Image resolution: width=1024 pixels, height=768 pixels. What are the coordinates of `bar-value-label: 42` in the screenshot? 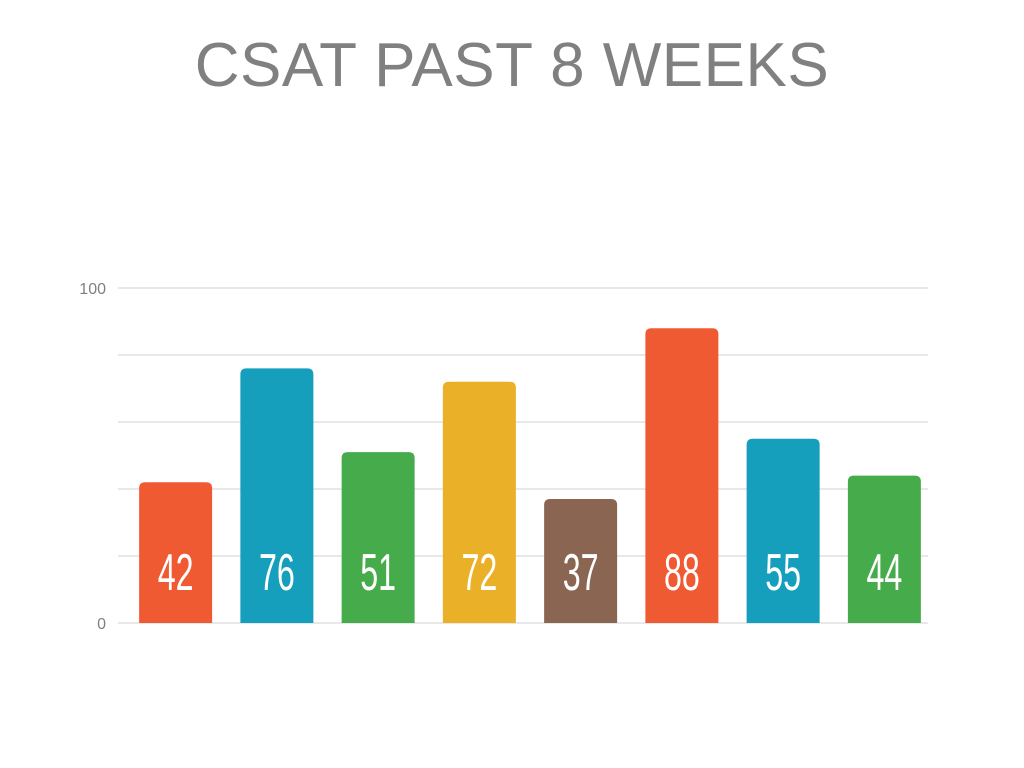 It's located at (176, 573).